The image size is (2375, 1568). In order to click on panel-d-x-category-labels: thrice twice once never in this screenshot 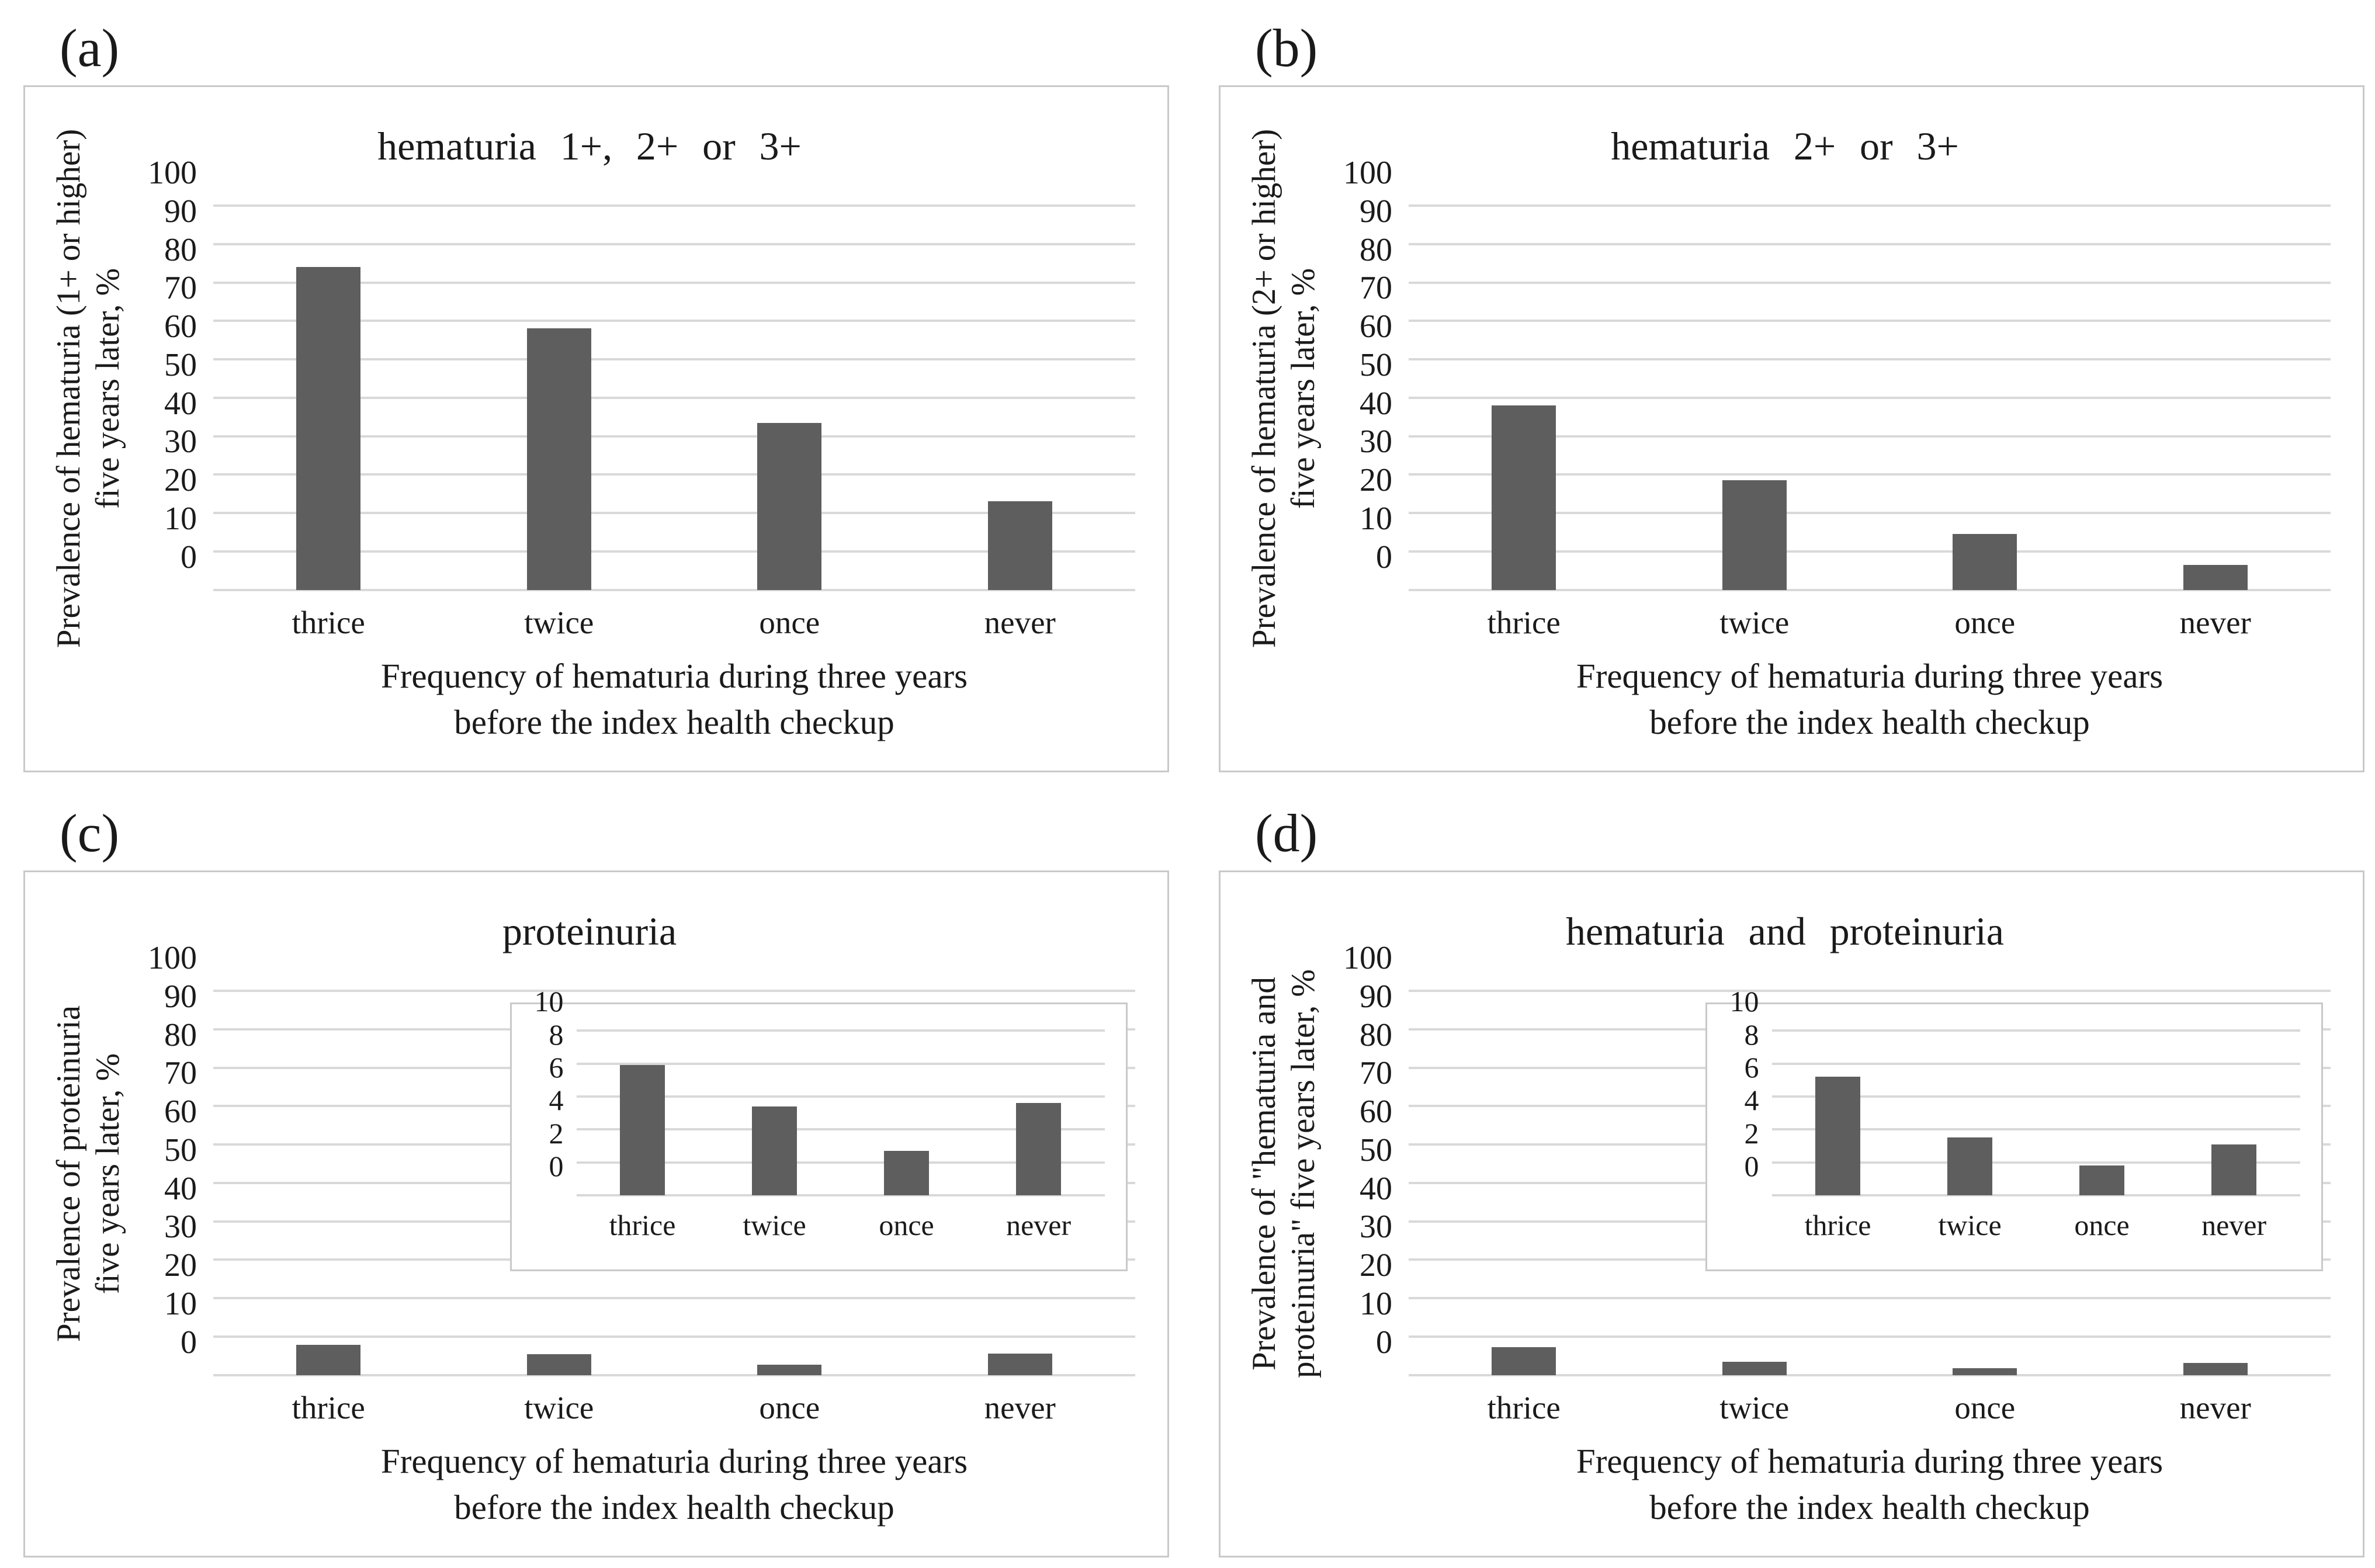, I will do `click(1870, 1403)`.